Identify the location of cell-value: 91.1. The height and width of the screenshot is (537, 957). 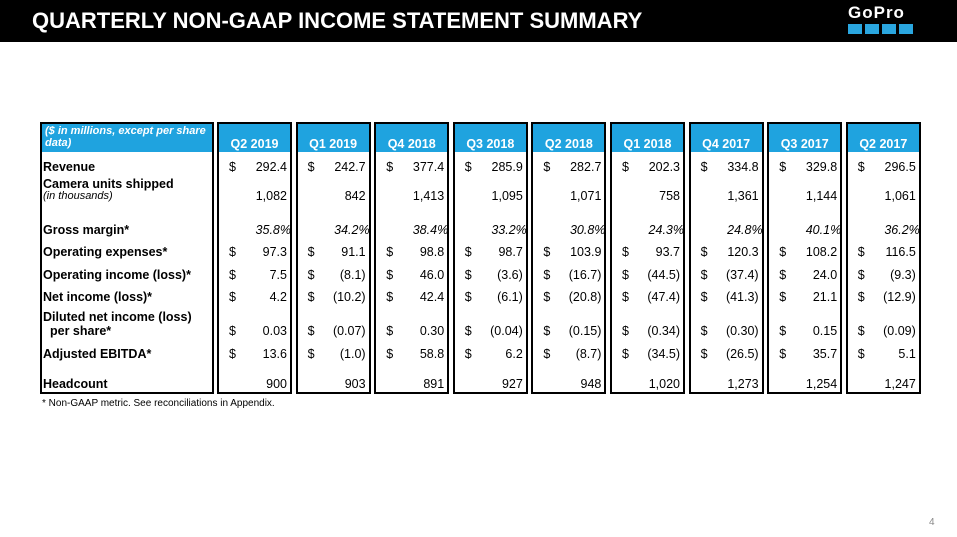
(353, 252).